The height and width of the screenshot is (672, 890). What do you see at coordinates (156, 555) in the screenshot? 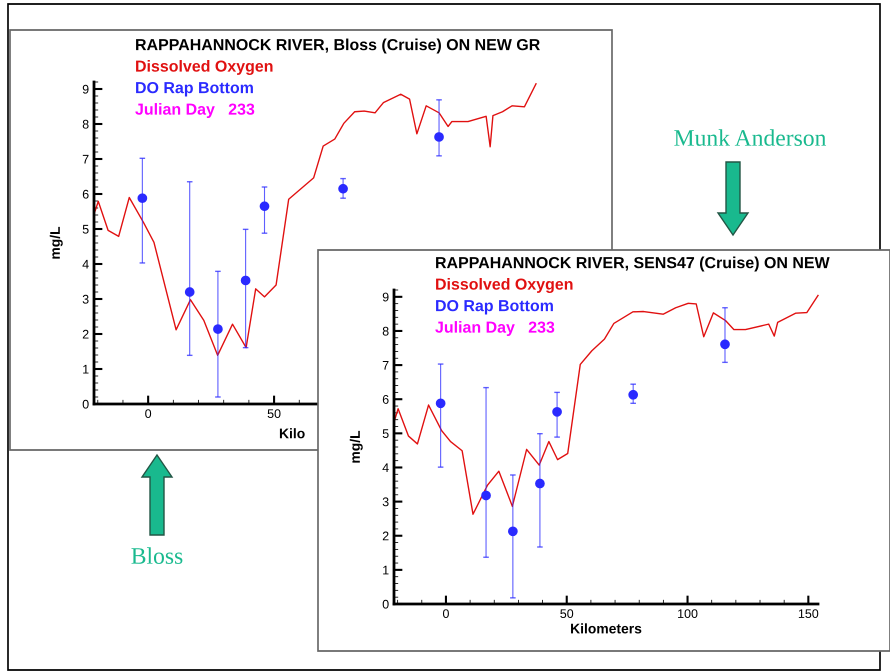
I see `text: Bloss` at bounding box center [156, 555].